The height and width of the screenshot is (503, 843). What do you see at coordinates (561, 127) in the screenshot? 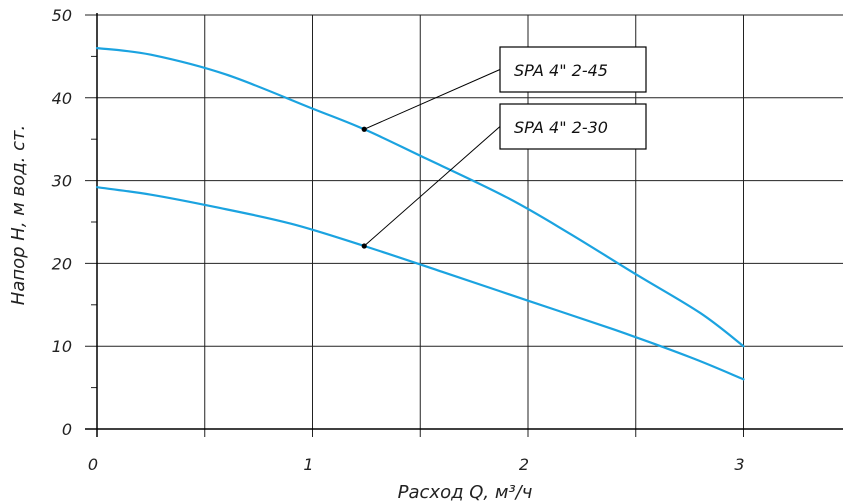
I see `series-label: SPA 4" 2-30` at bounding box center [561, 127].